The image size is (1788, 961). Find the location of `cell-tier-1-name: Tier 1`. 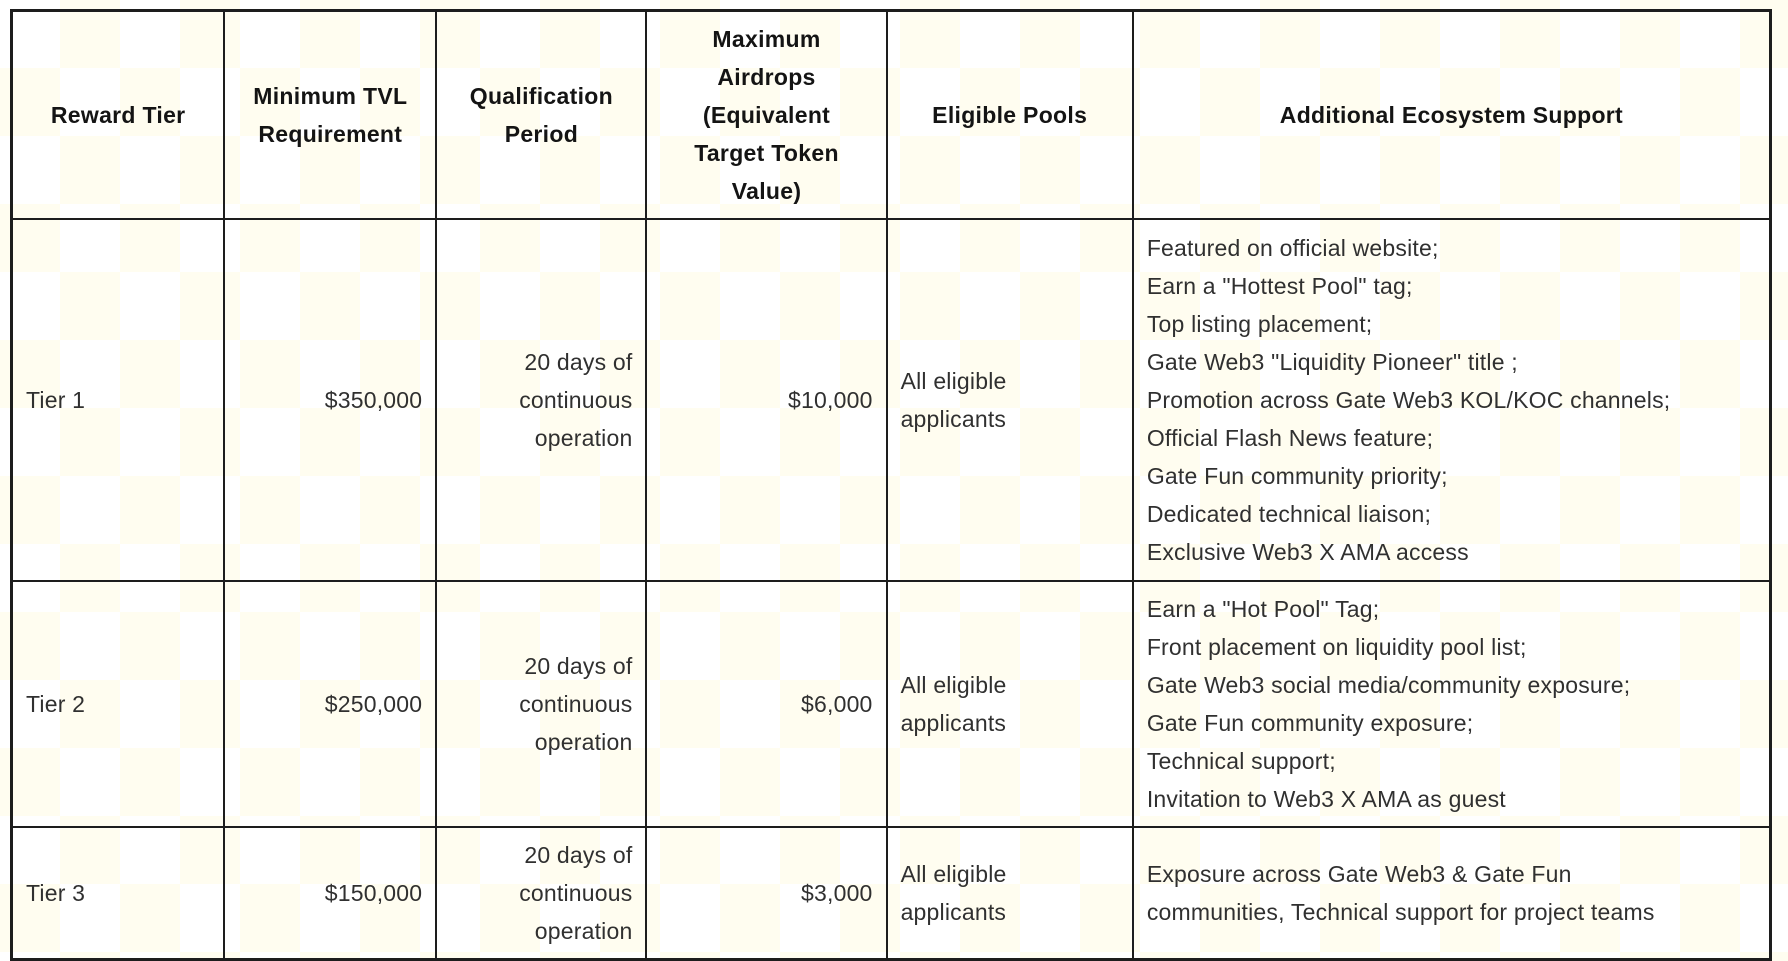

cell-tier-1-name: Tier 1 is located at coordinates (118, 400).